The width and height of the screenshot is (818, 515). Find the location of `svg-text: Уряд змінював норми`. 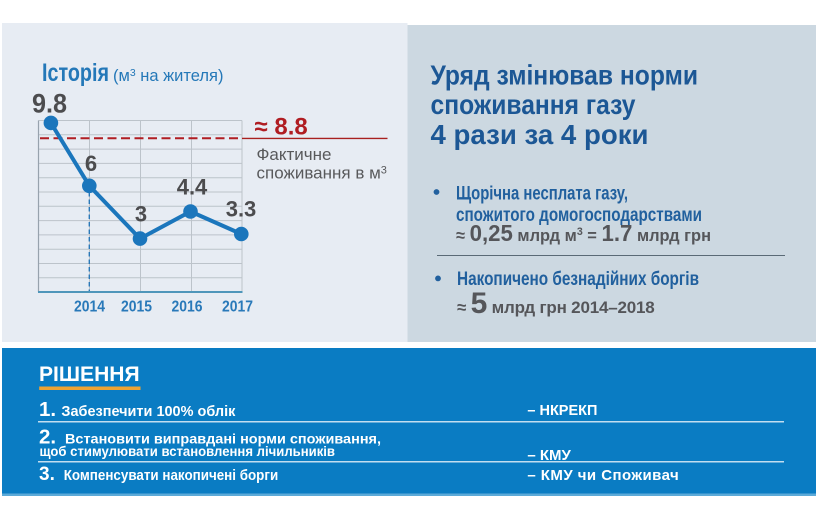

svg-text: Уряд змінював норми is located at coordinates (565, 75).